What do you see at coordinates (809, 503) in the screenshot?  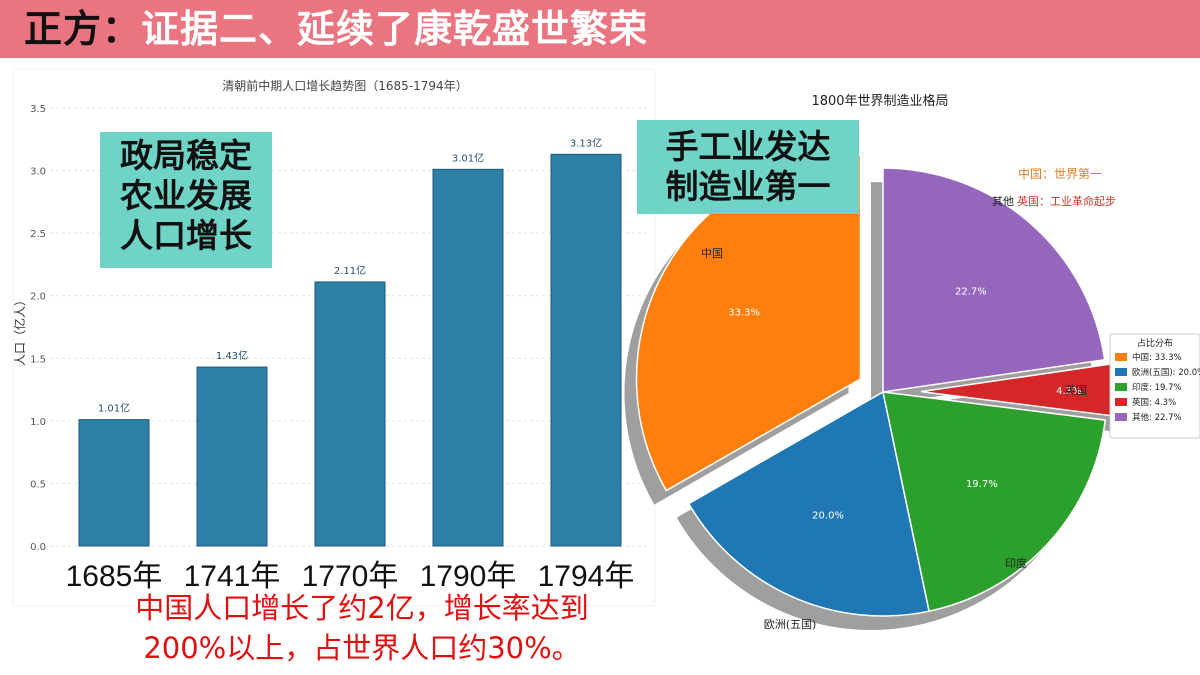 I see `pie-slice-europe` at bounding box center [809, 503].